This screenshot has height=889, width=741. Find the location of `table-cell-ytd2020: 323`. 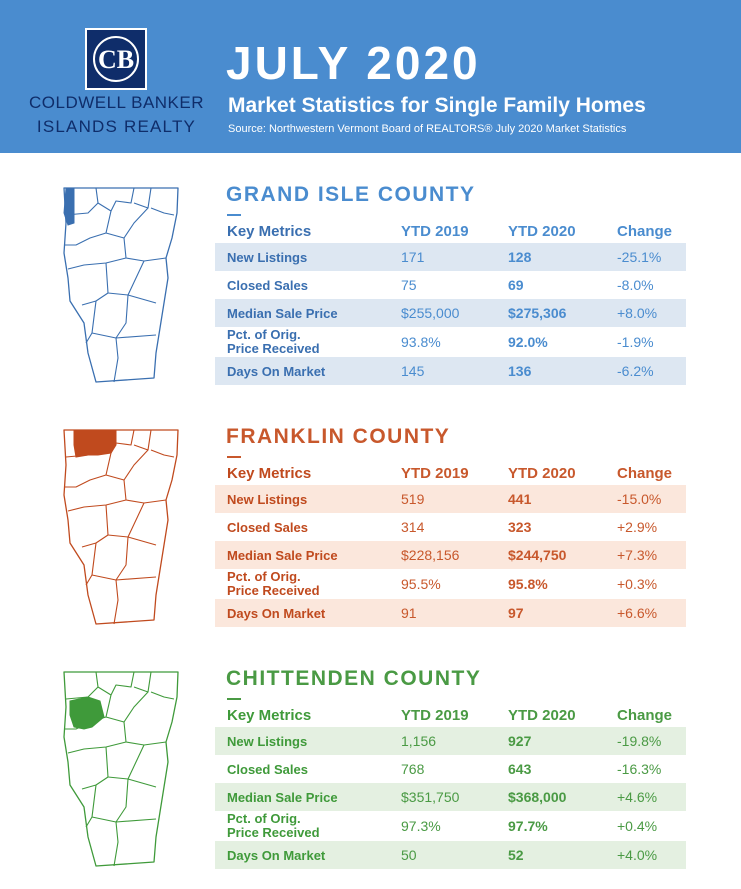

table-cell-ytd2020: 323 is located at coordinates (520, 527).